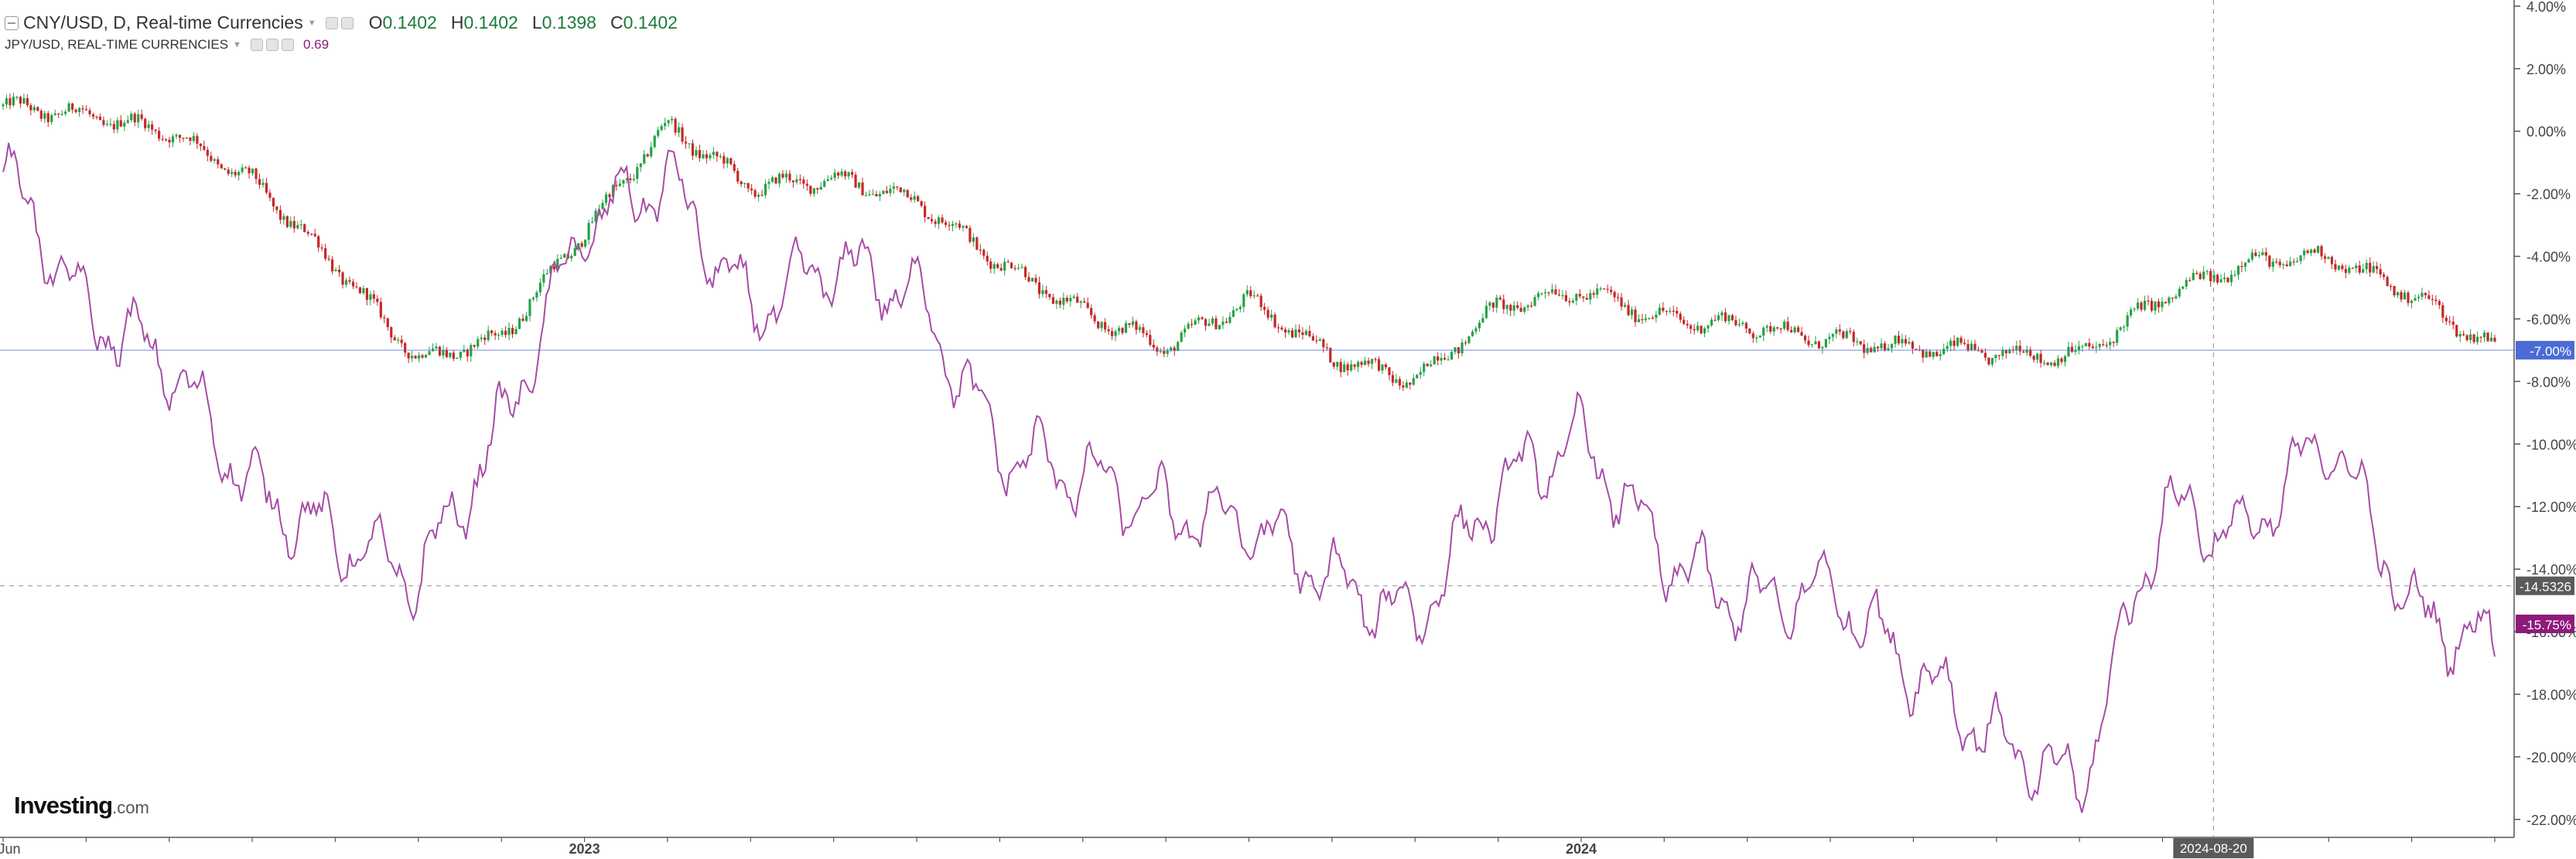 This screenshot has width=2576, height=859. What do you see at coordinates (316, 45) in the screenshot?
I see `compare-series-value: 0.69` at bounding box center [316, 45].